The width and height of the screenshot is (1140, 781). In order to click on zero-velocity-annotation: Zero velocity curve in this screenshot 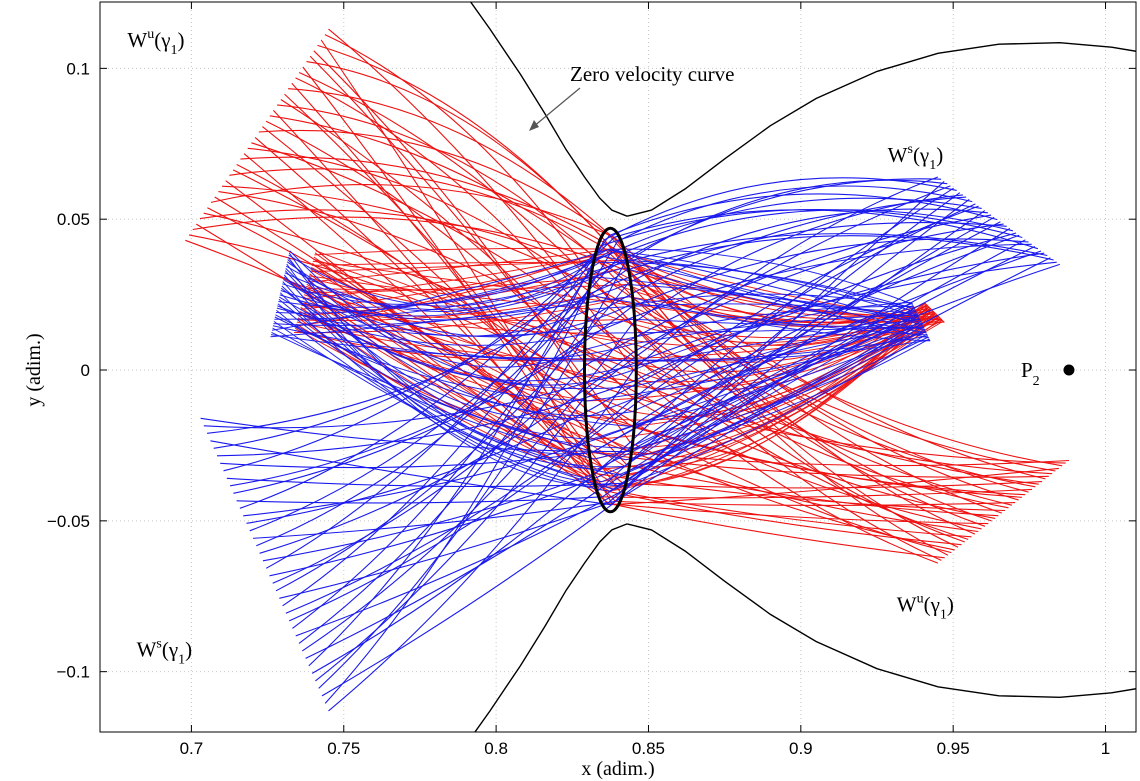, I will do `click(631, 96)`.